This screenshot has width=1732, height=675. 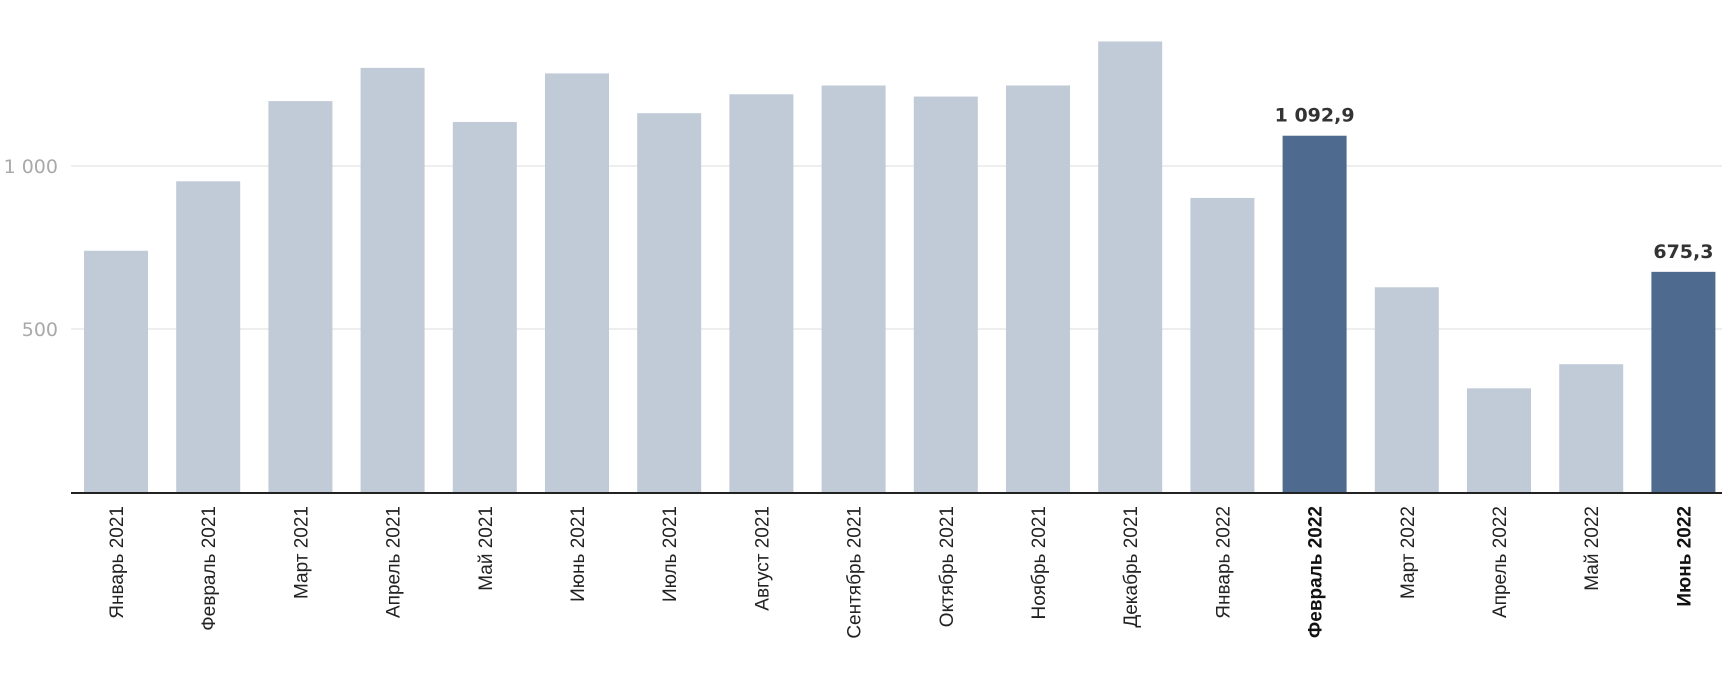 What do you see at coordinates (1592, 548) in the screenshot?
I see `x-tick-label: Май 2022` at bounding box center [1592, 548].